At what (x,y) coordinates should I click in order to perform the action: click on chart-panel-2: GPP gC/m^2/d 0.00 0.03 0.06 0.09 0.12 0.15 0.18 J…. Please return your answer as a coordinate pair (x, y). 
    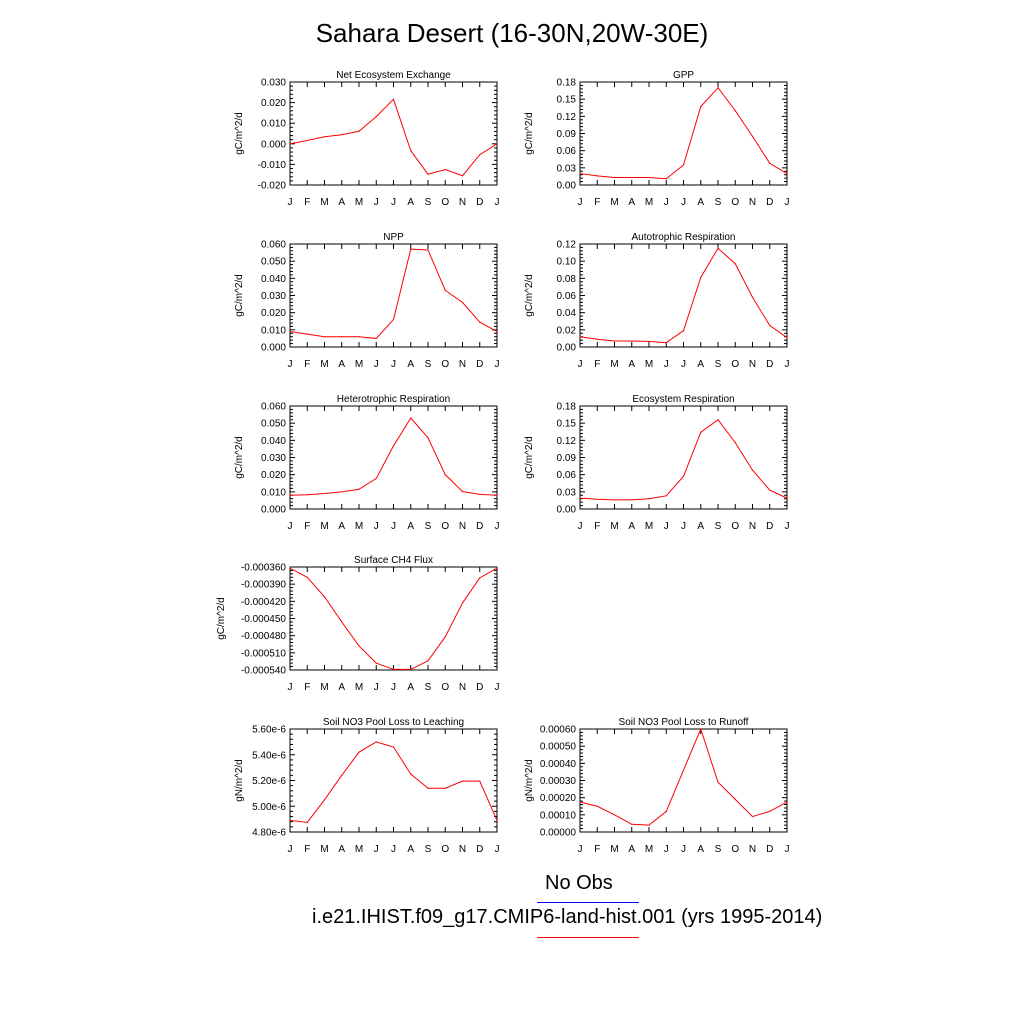
    Looking at the image, I should click on (657, 139).